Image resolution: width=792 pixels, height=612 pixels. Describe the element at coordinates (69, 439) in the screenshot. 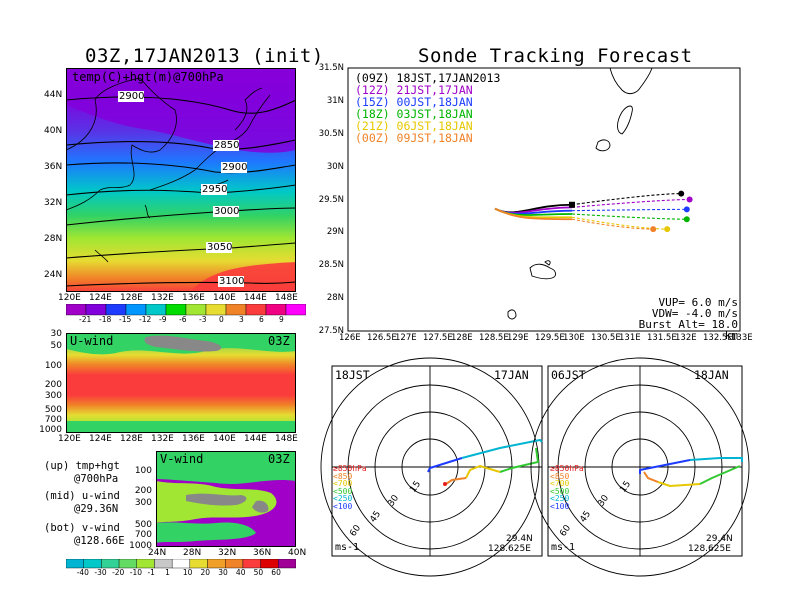

I see `lon-tick: 120E` at that location.